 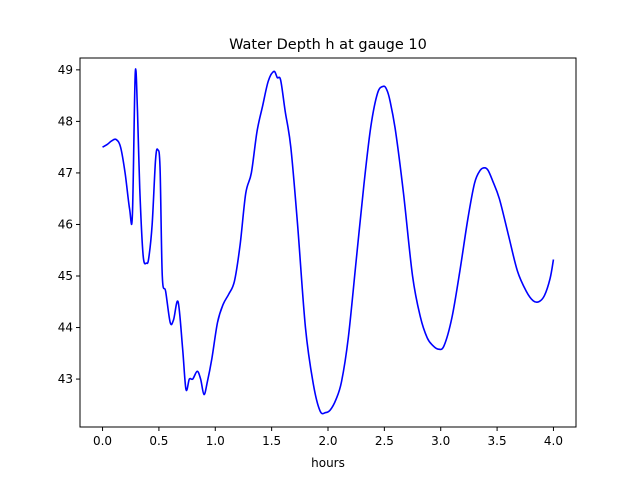 I want to click on y-tick-label: 45, so click(x=65, y=276).